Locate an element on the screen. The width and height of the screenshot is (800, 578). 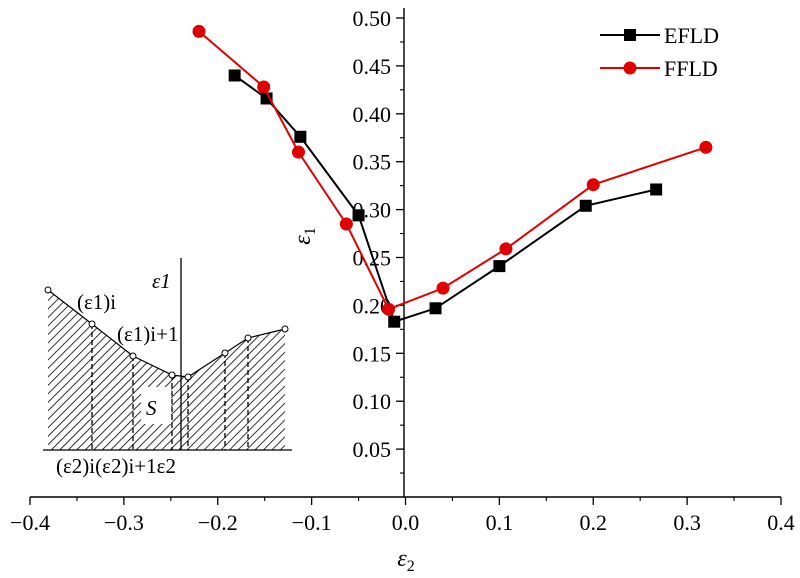
y-tick-label: 0.45 is located at coordinates (372, 66).